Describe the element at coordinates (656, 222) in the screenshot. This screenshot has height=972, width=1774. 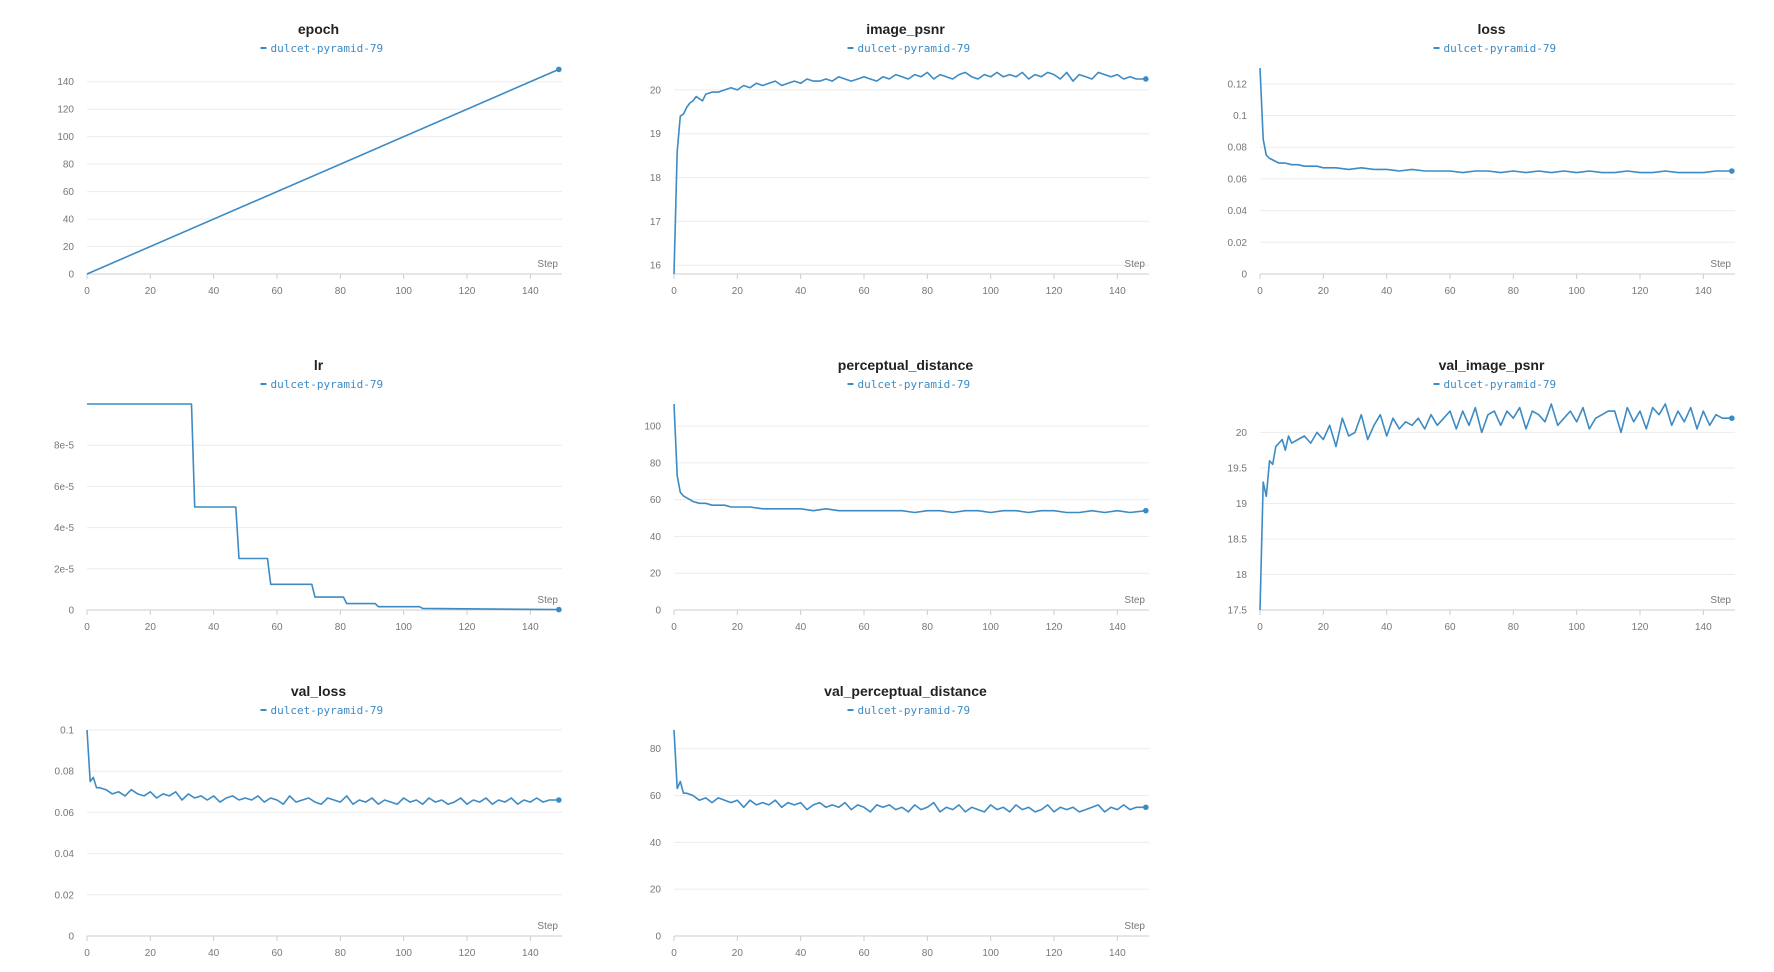
I see `y-tick-label: 17` at that location.